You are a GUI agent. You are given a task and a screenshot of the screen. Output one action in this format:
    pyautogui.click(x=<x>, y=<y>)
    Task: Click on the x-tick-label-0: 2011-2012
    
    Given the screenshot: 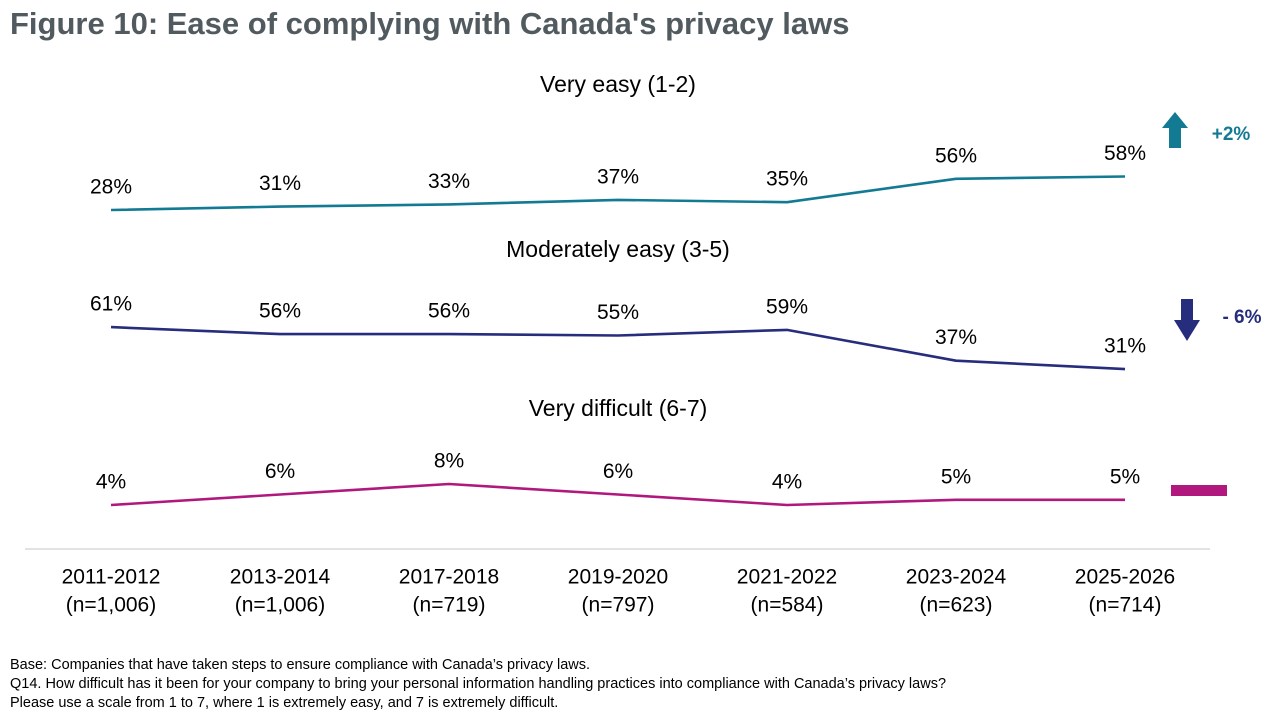 What is the action you would take?
    pyautogui.click(x=111, y=577)
    